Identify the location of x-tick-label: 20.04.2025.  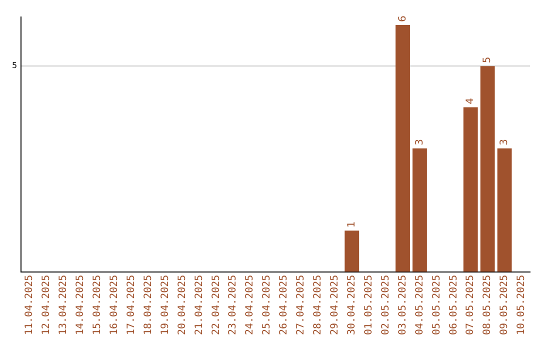
(182, 305).